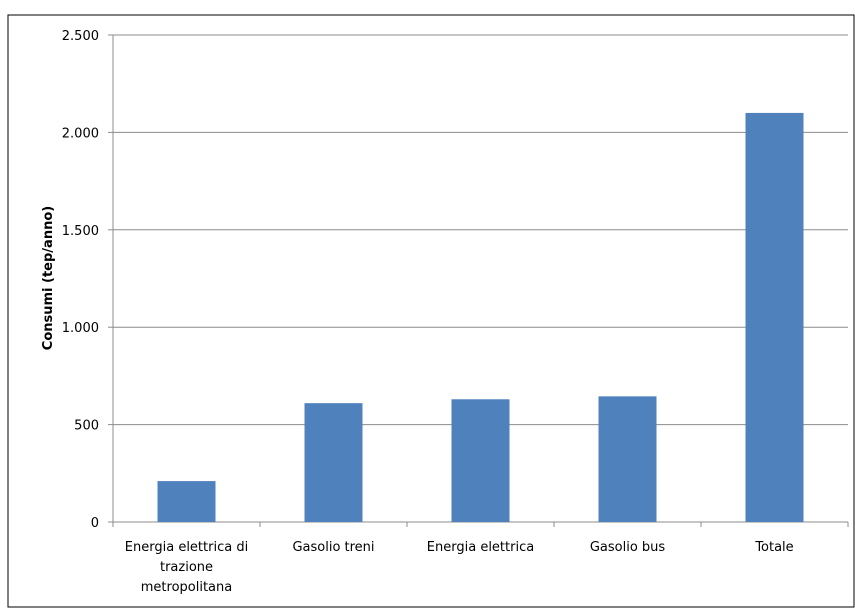 The image size is (855, 608). Describe the element at coordinates (80, 36) in the screenshot. I see `y-tick-label: 2.500` at that location.